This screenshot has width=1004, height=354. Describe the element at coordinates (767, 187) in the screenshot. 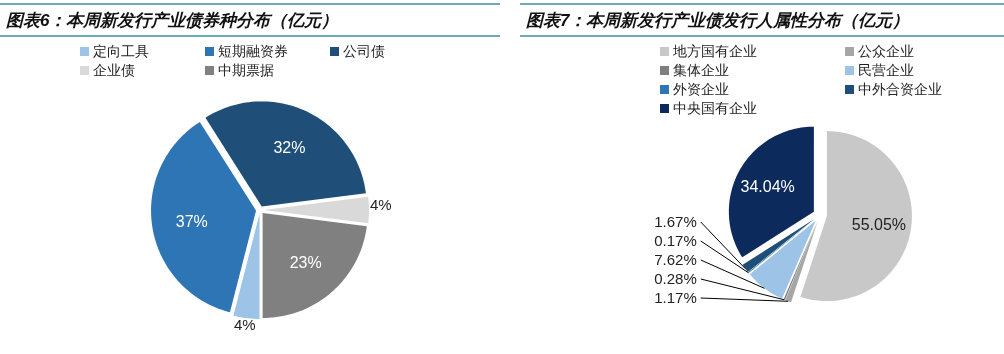

I see `data-label: 34.04%` at that location.